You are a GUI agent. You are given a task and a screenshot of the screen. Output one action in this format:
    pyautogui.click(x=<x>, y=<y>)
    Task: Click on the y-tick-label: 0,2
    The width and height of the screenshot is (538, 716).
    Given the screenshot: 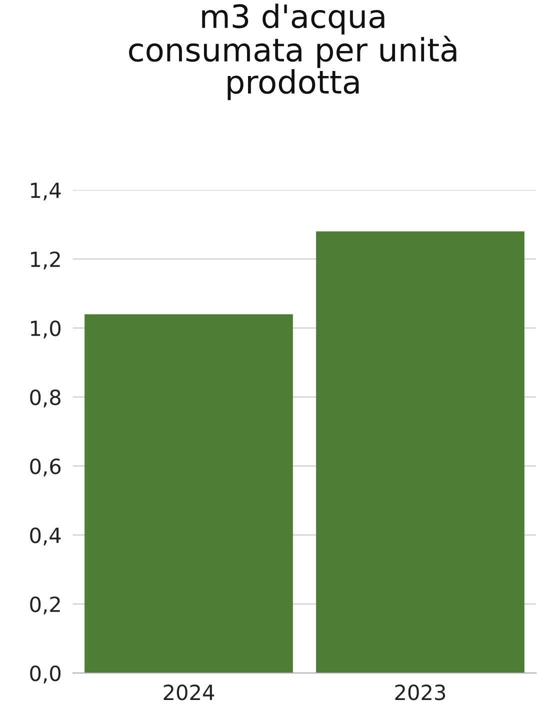 What is the action you would take?
    pyautogui.click(x=45, y=605)
    